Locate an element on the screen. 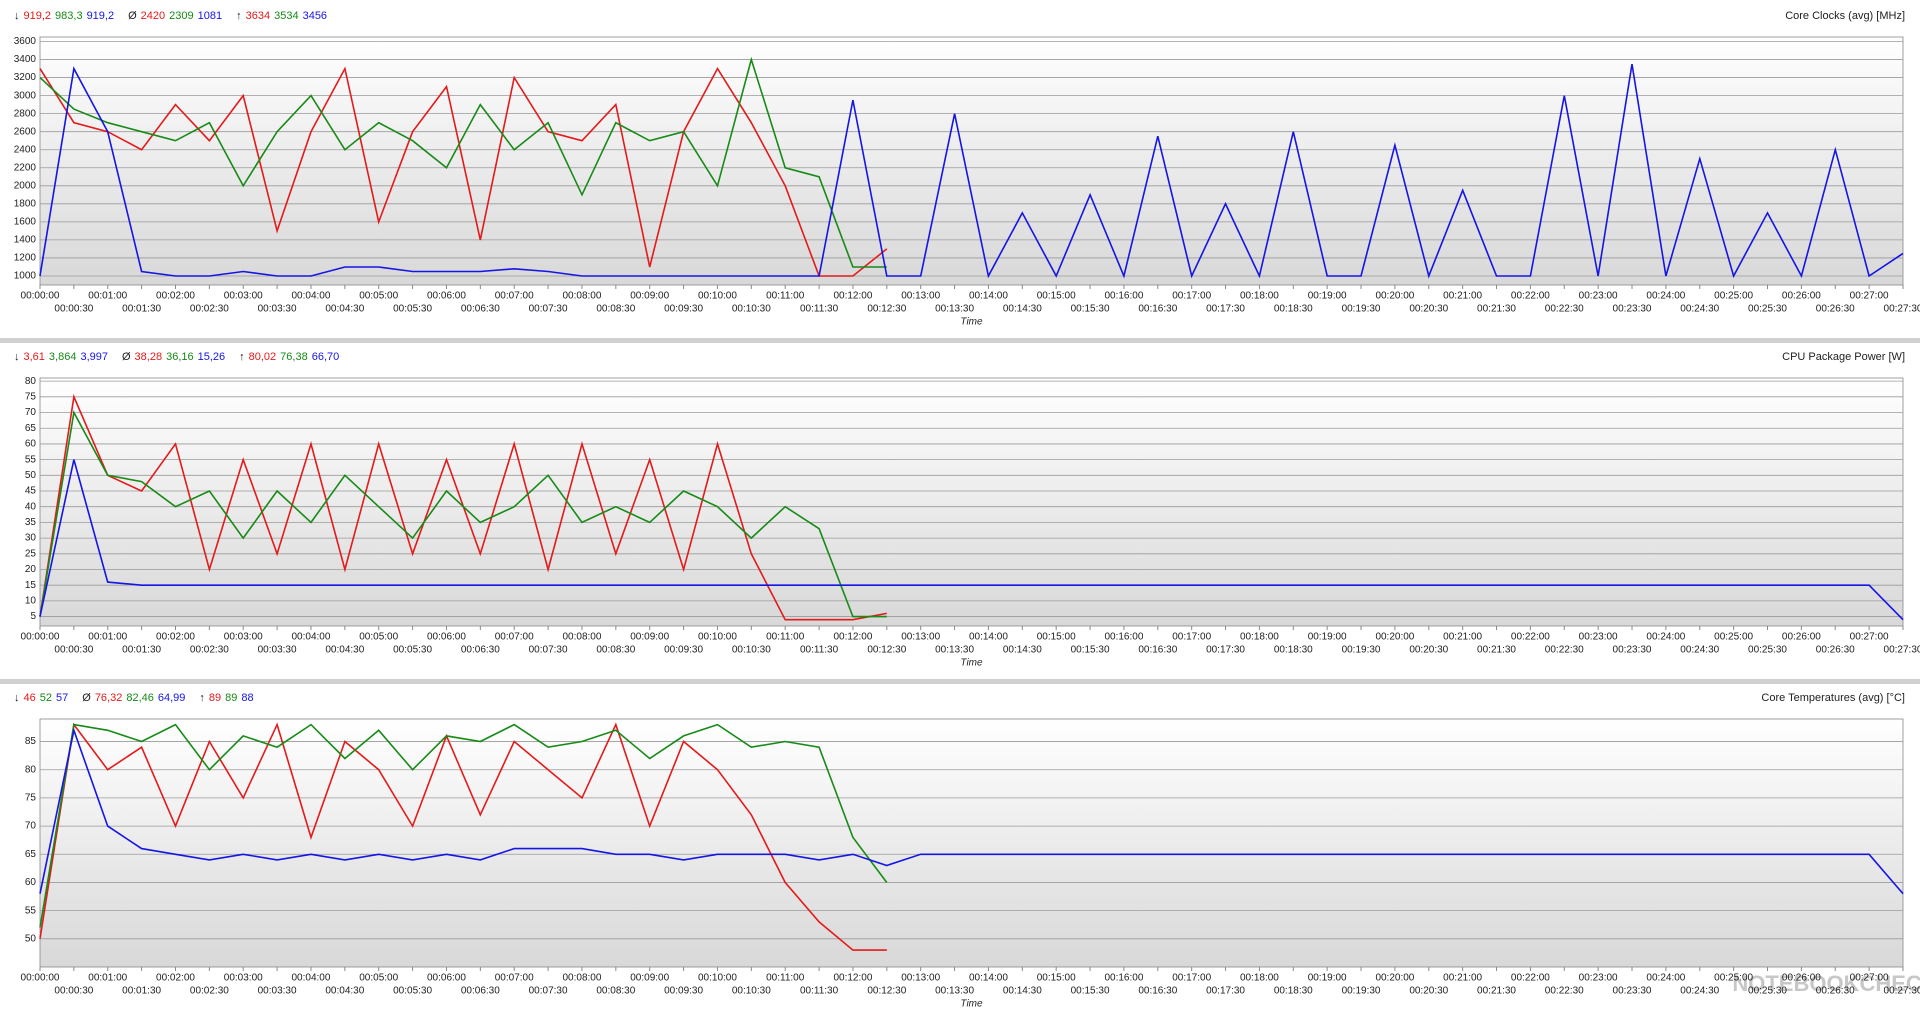 This screenshot has height=1020, width=1920. x-tick-label: 00:08:30 is located at coordinates (615, 650).